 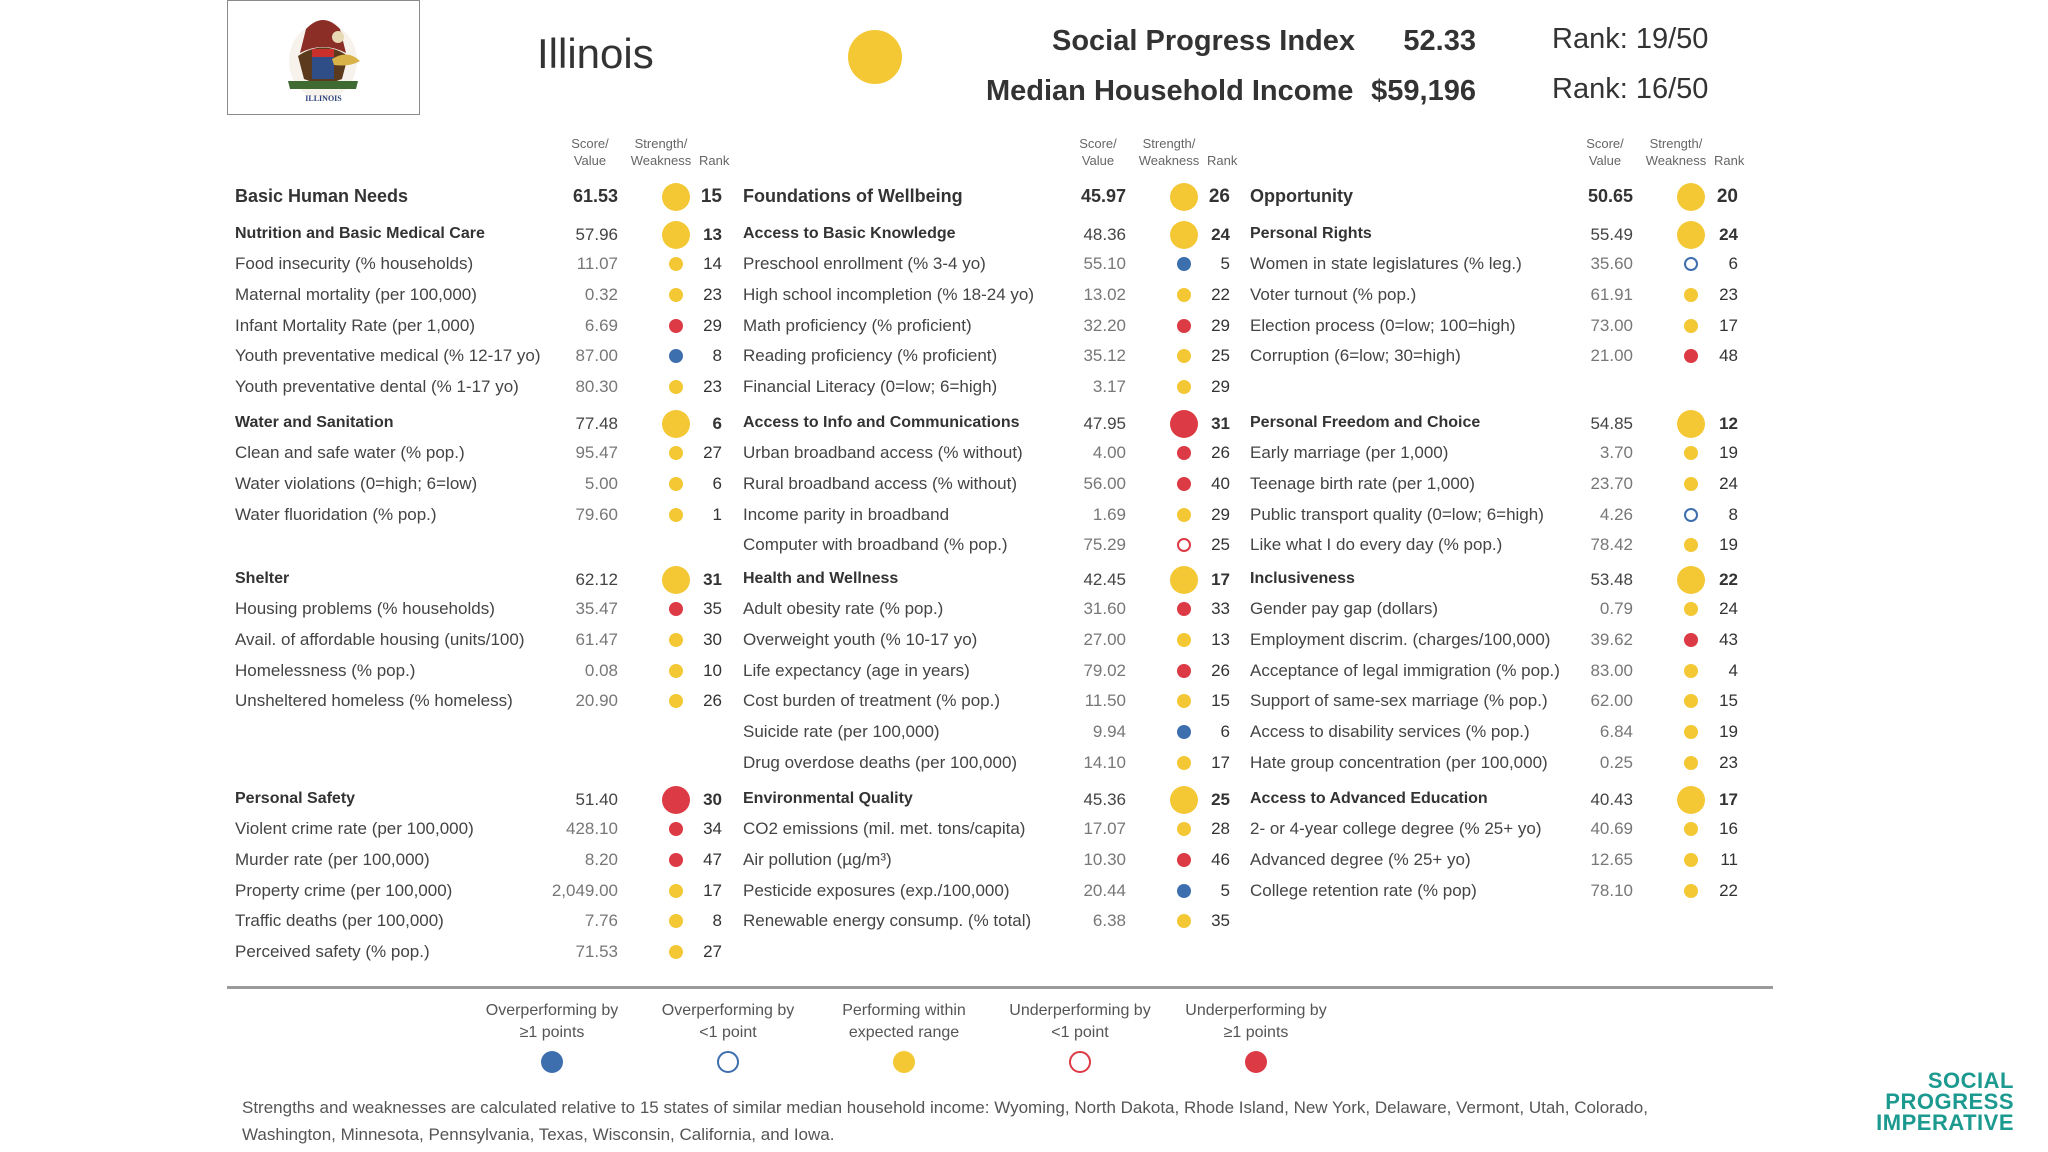 I want to click on component-name: Access to Info and Communications, so click(x=881, y=422).